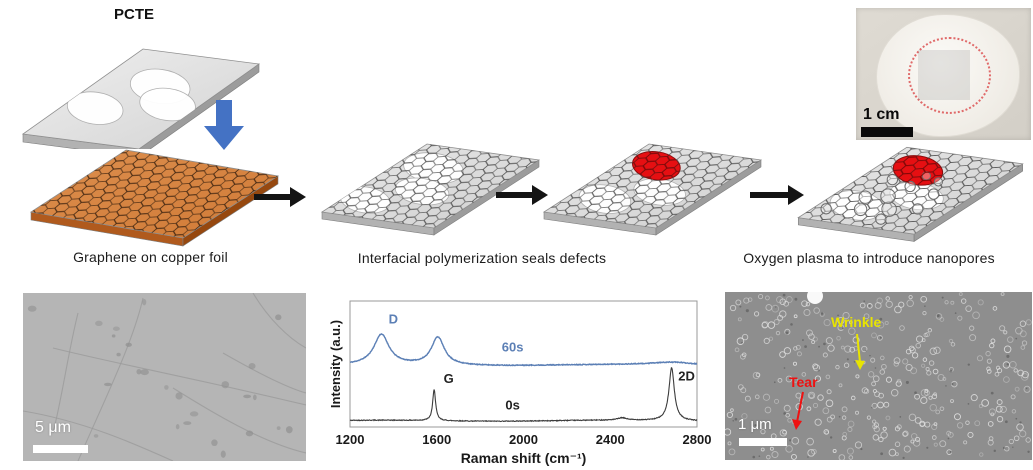  Describe the element at coordinates (610, 439) in the screenshot. I see `x-tick-label: 2400` at that location.